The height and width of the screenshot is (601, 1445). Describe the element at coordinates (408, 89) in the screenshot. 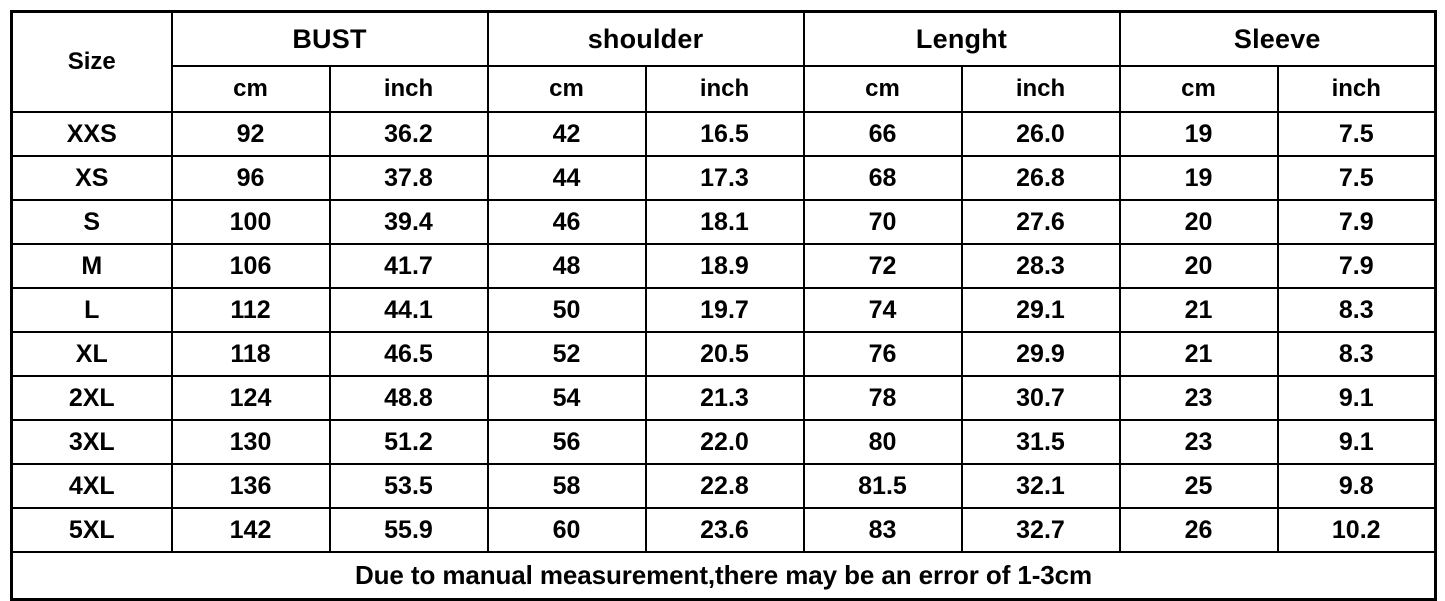

I see `unit-header-bust-inch: inch` at that location.